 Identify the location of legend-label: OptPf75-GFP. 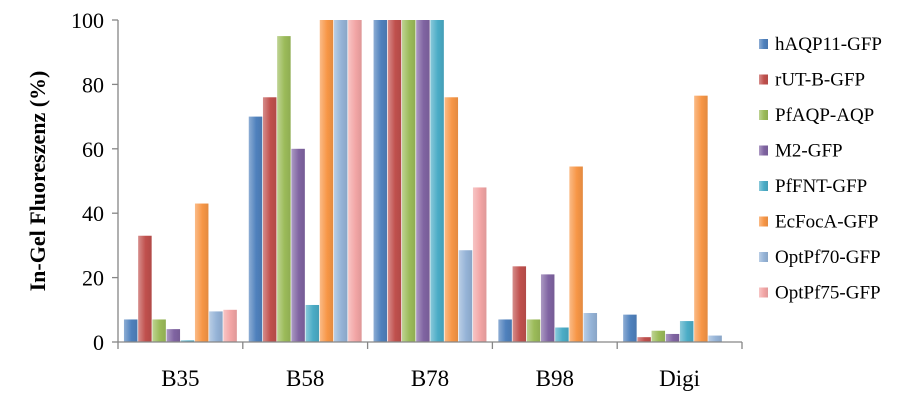
(828, 293).